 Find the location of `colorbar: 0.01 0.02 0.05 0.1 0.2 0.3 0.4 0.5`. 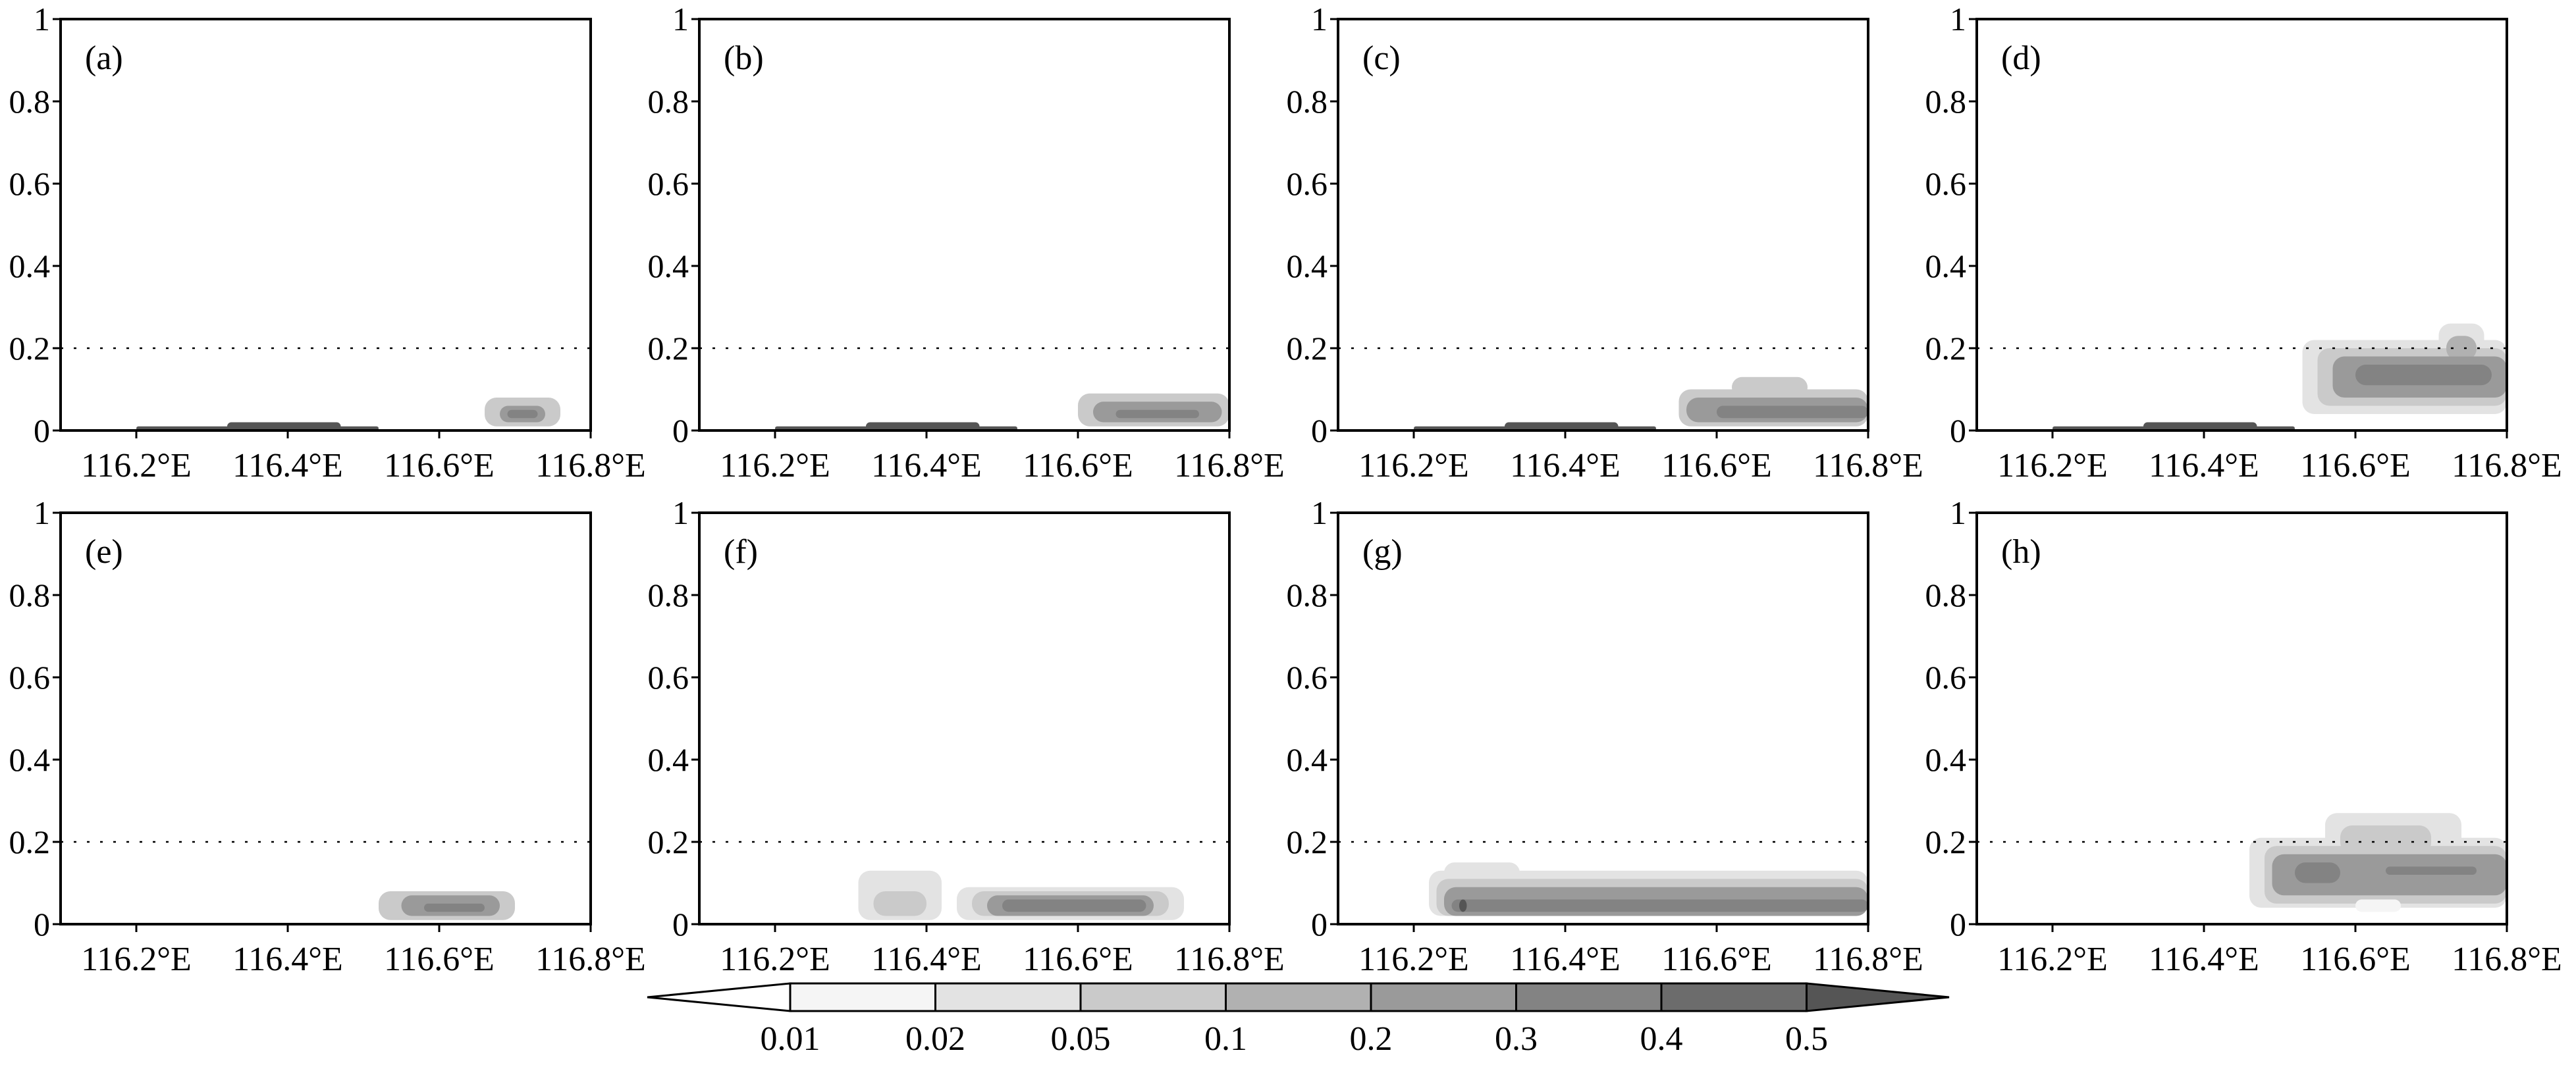

colorbar: 0.01 0.02 0.05 0.1 0.2 0.3 0.4 0.5 is located at coordinates (1298, 1020).